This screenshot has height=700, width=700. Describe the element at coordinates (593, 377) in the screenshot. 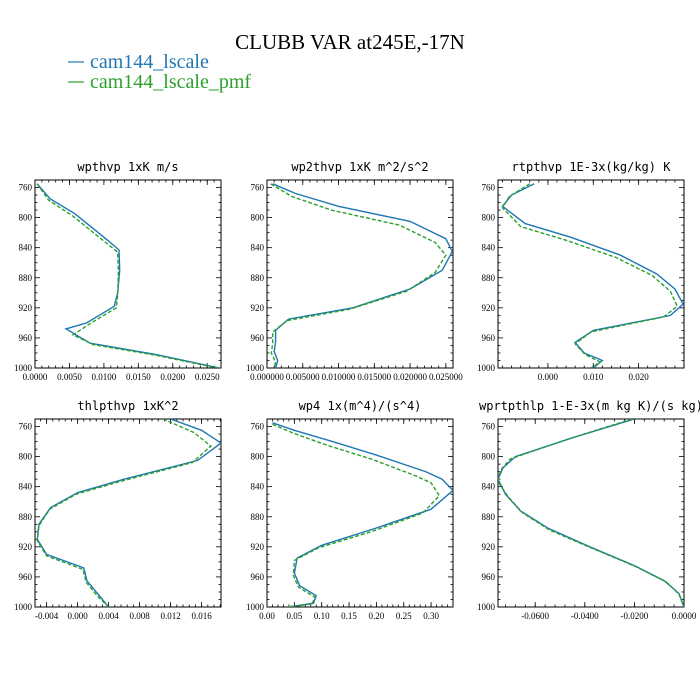

I see `x-tick-label: 0.010` at that location.